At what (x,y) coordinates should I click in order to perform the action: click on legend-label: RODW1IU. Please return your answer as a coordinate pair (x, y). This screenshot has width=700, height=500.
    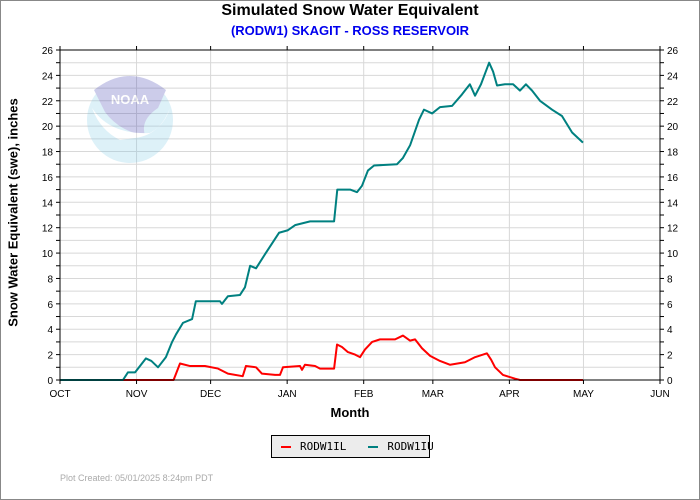
    Looking at the image, I should click on (410, 446).